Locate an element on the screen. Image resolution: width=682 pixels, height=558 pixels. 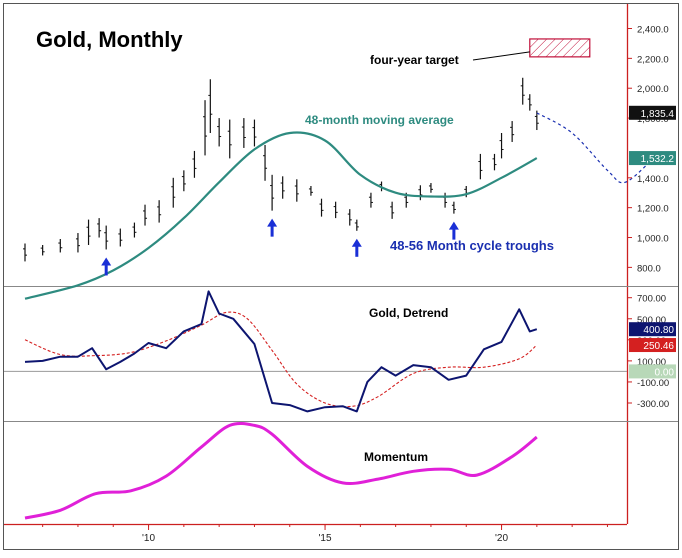
detrend-axis-label: -100.00 is located at coordinates (653, 383).